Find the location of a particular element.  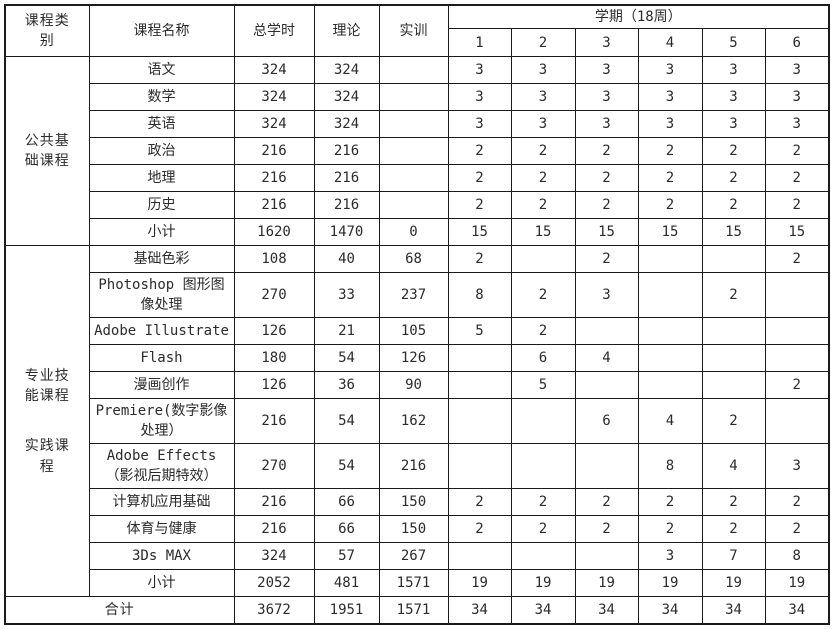

total-hours-cell: 1620 is located at coordinates (274, 232).